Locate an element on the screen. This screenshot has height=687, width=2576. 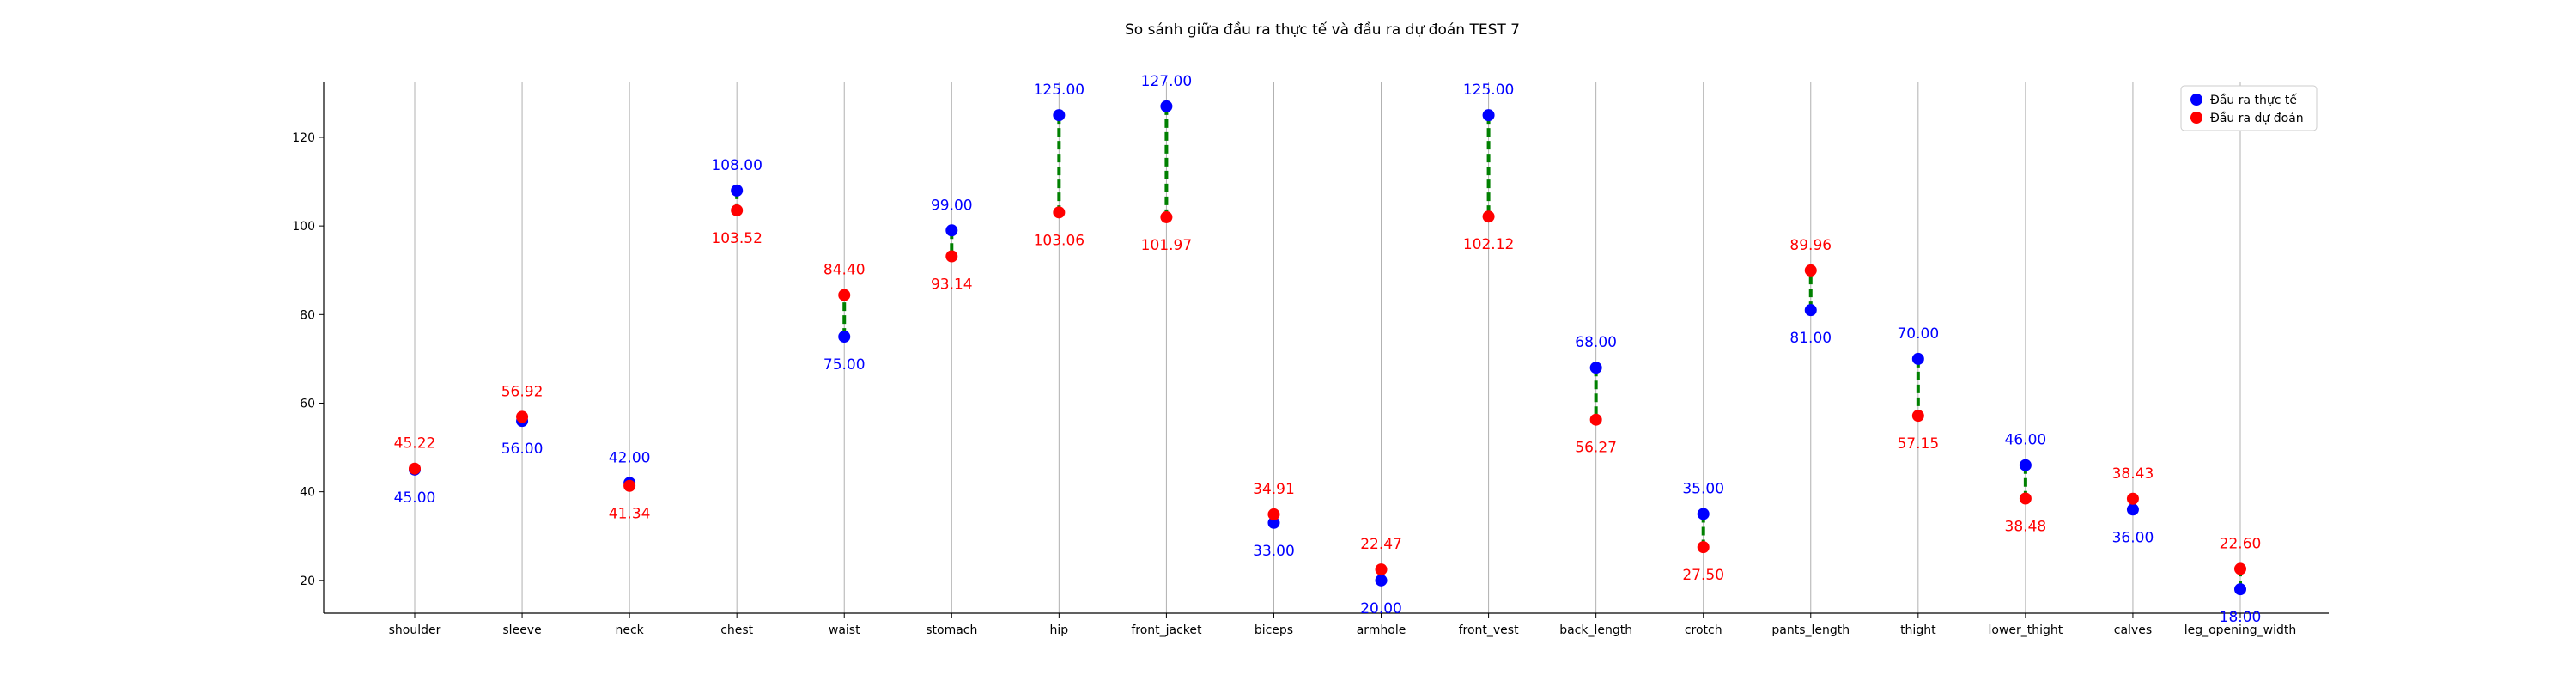
y-tick-label: 40 is located at coordinates (307, 493).